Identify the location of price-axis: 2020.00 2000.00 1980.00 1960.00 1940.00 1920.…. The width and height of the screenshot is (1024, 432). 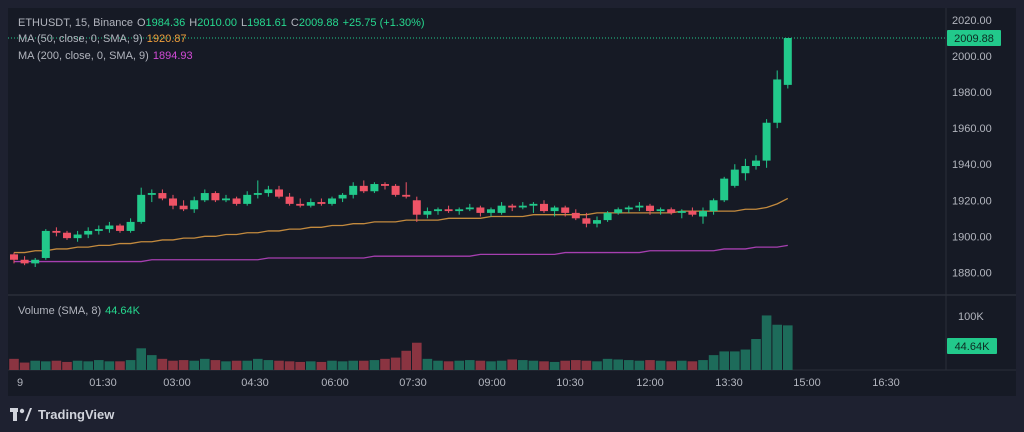
(974, 184).